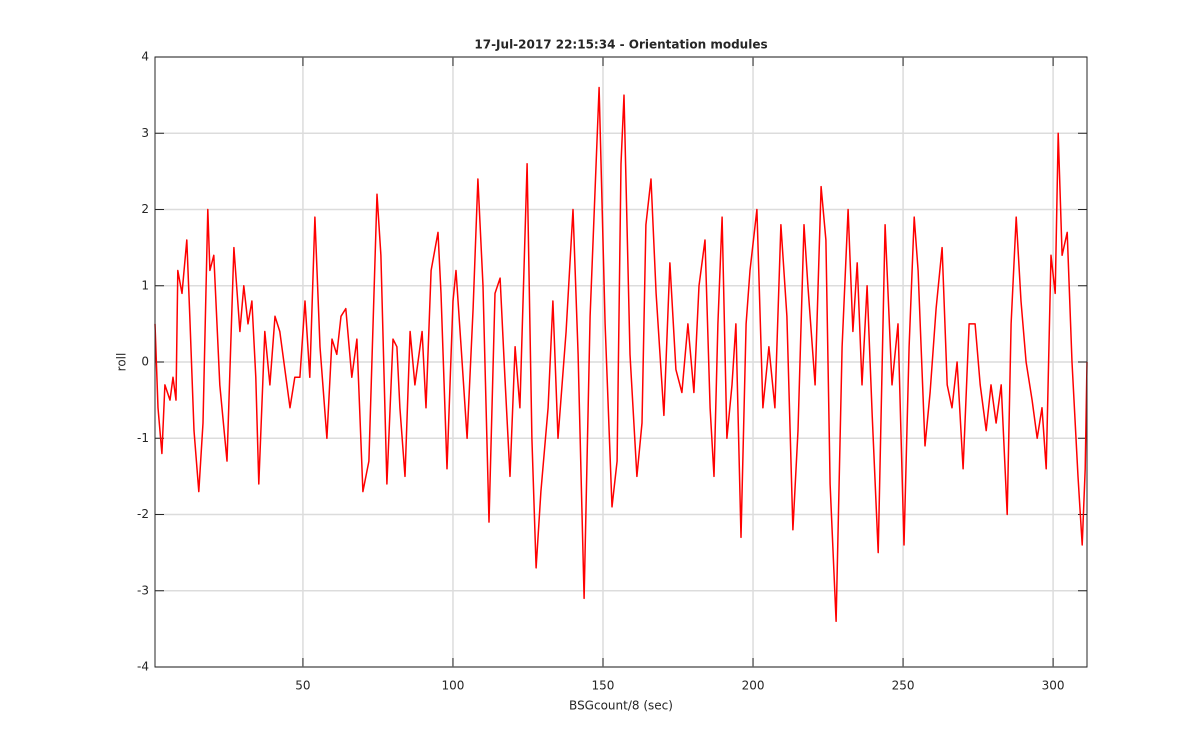 Image resolution: width=1200 pixels, height=750 pixels. Describe the element at coordinates (603, 686) in the screenshot. I see `x-tick-label: 150` at that location.